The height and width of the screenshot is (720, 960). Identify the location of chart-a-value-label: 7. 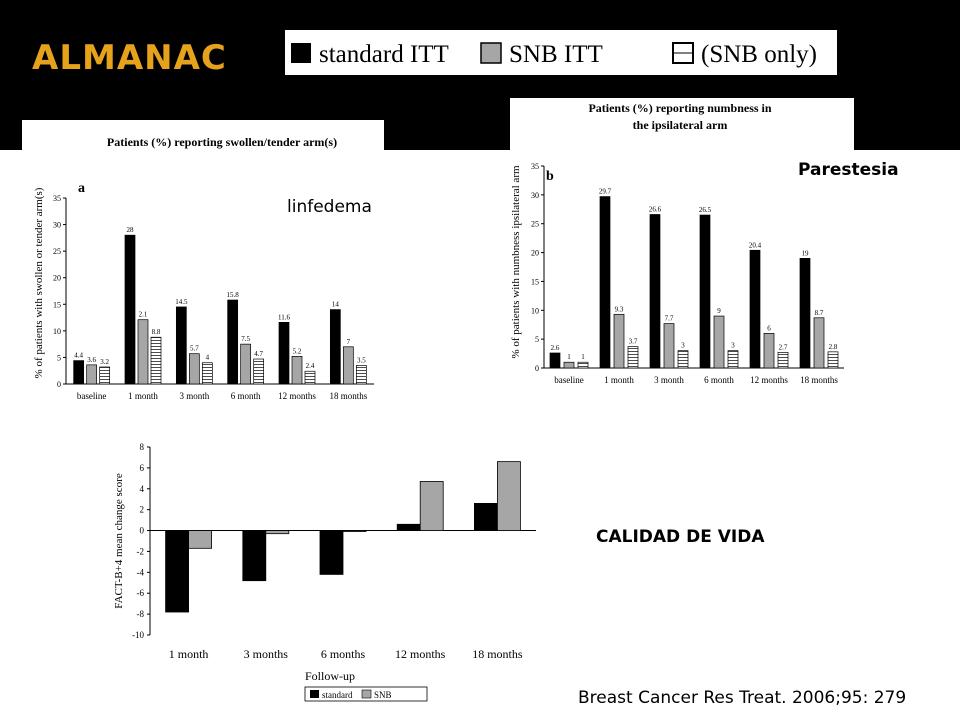
(349, 342).